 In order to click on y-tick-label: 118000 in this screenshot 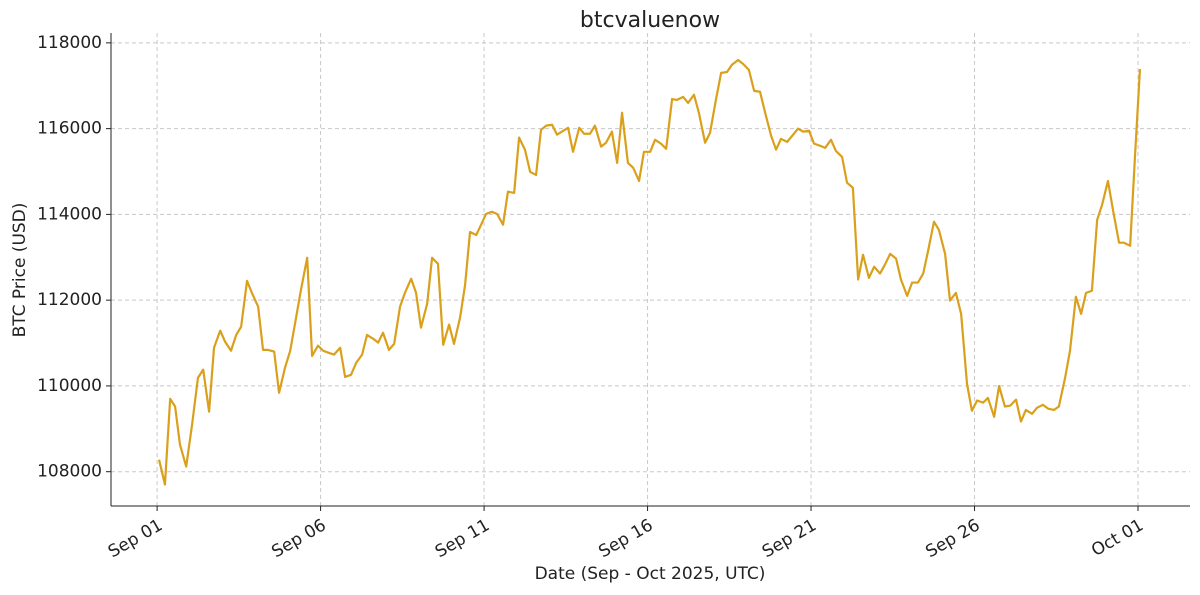, I will do `click(69, 43)`.